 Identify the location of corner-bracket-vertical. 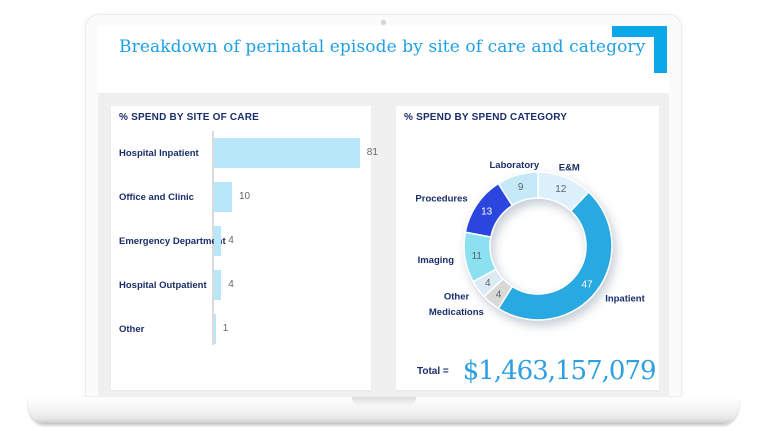
(660, 49).